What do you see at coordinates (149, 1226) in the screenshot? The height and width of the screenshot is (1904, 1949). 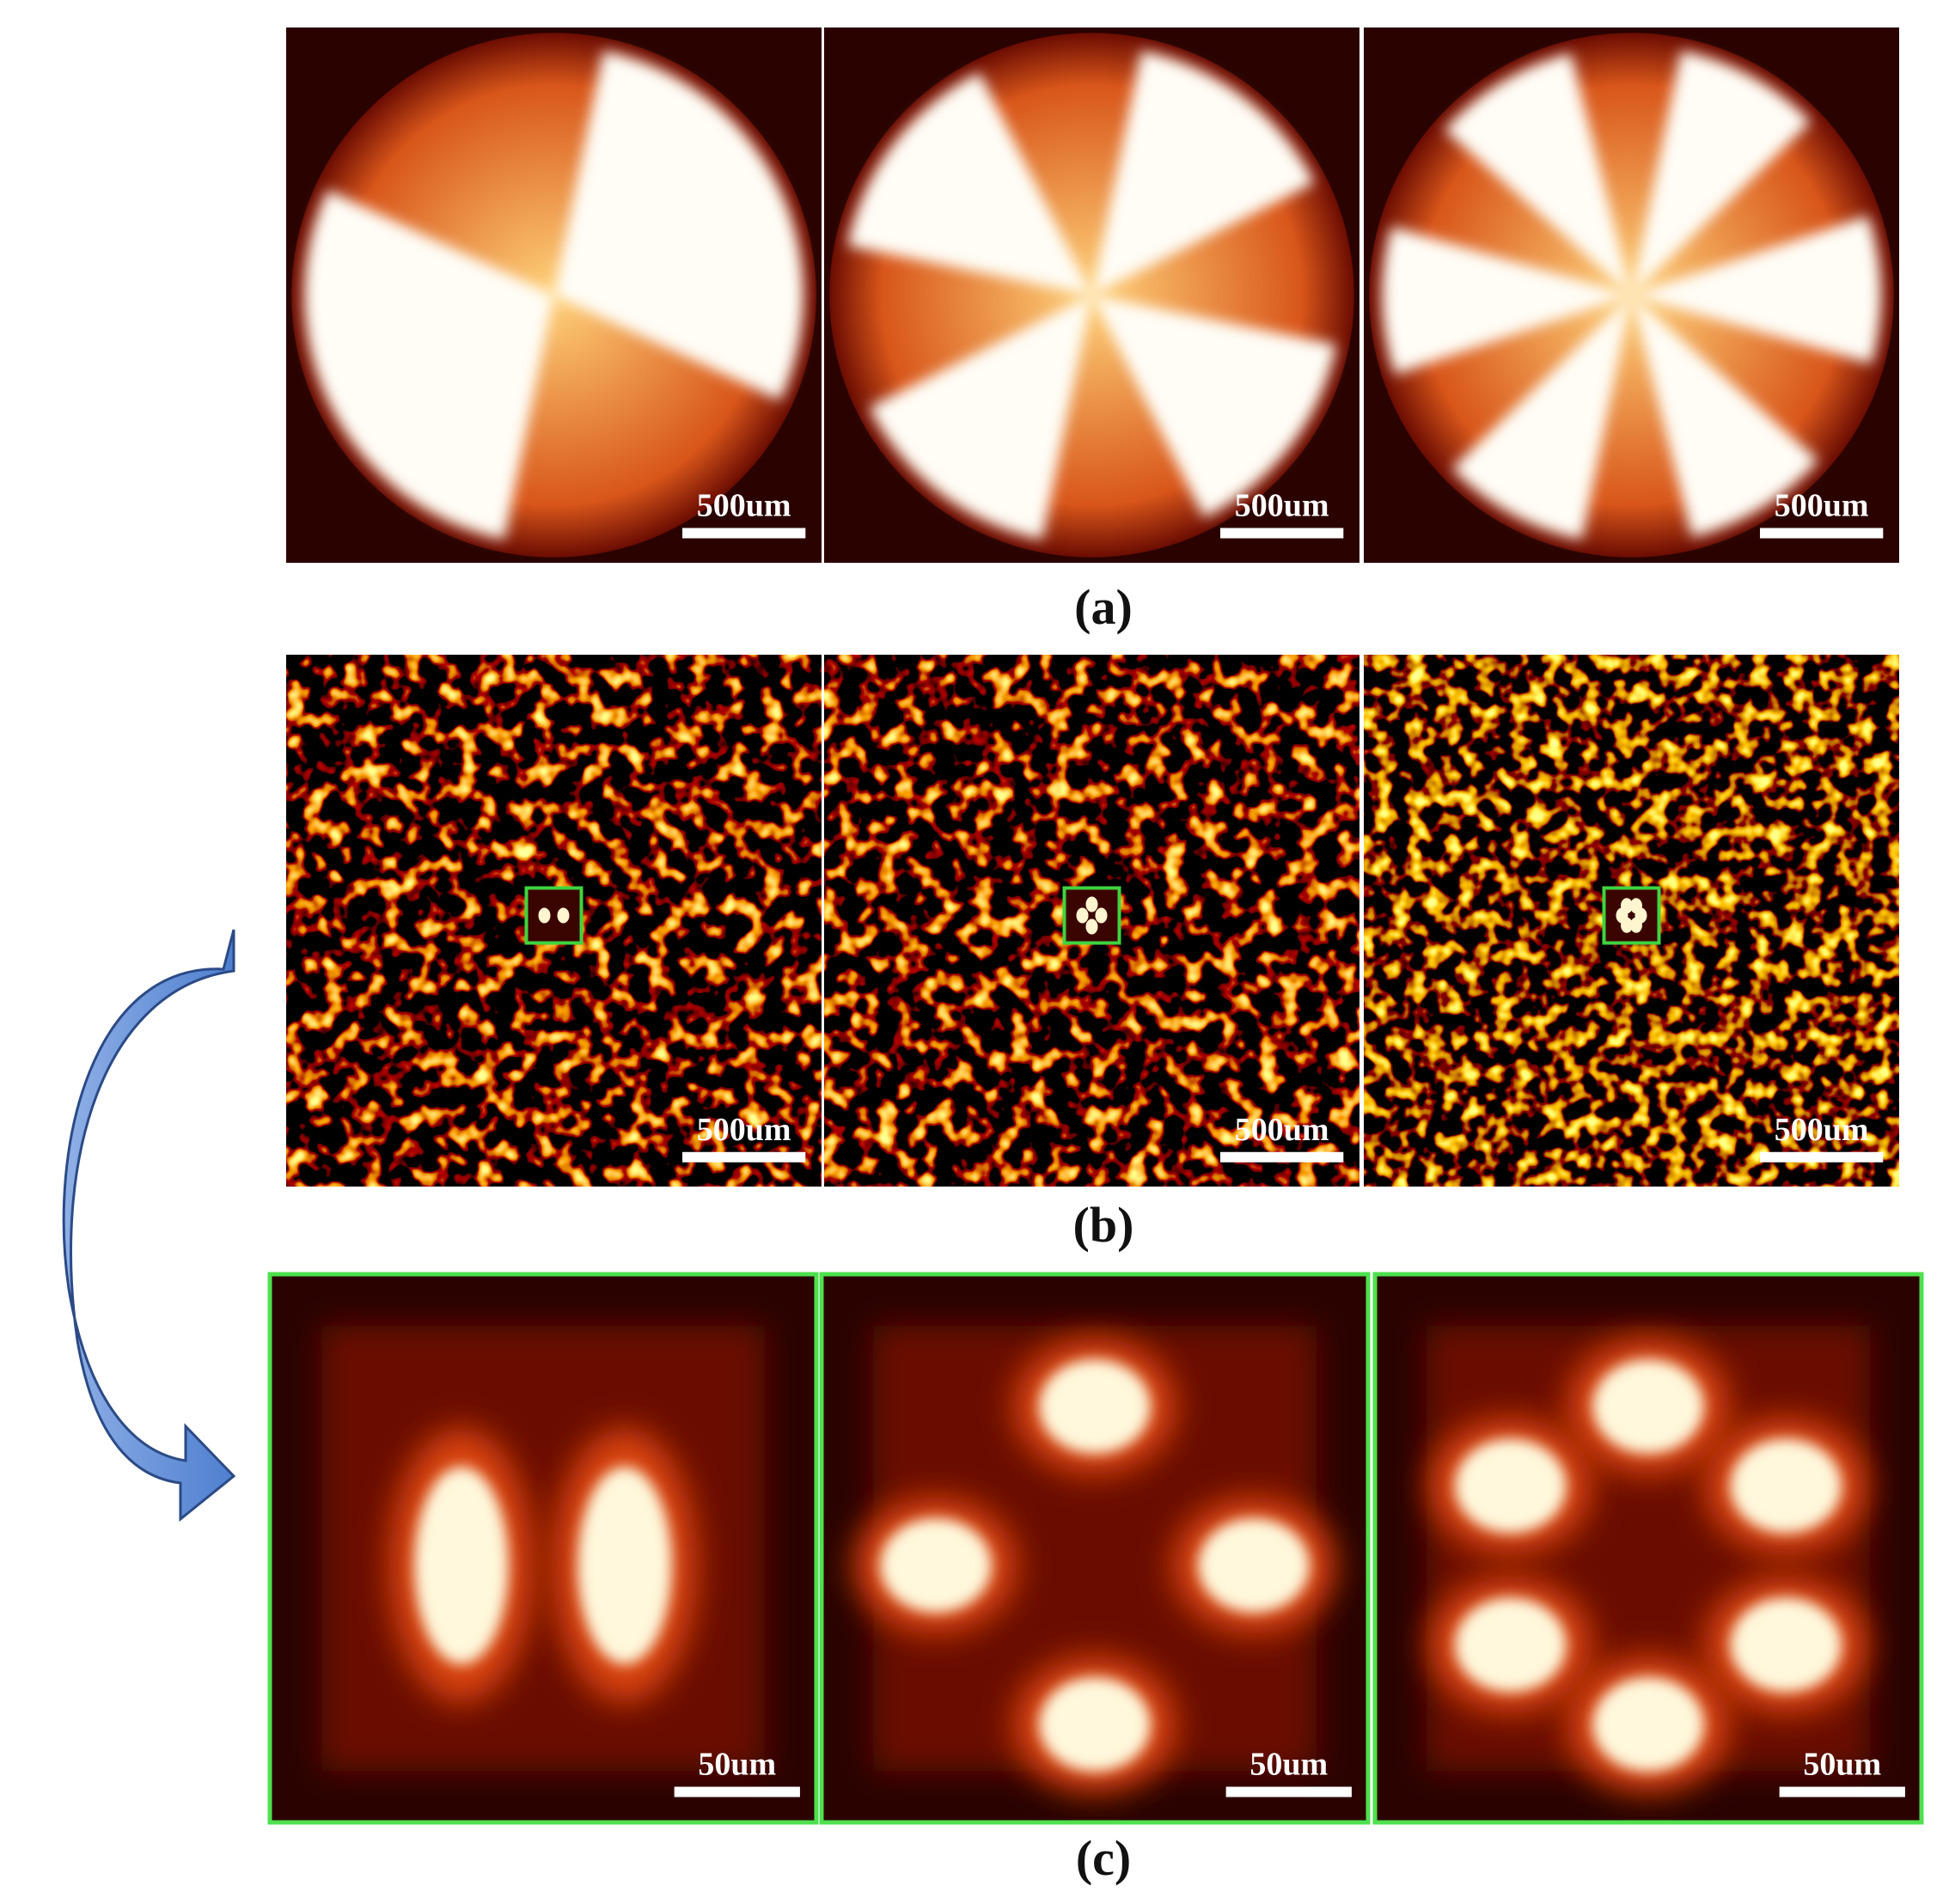 I see `arrow` at bounding box center [149, 1226].